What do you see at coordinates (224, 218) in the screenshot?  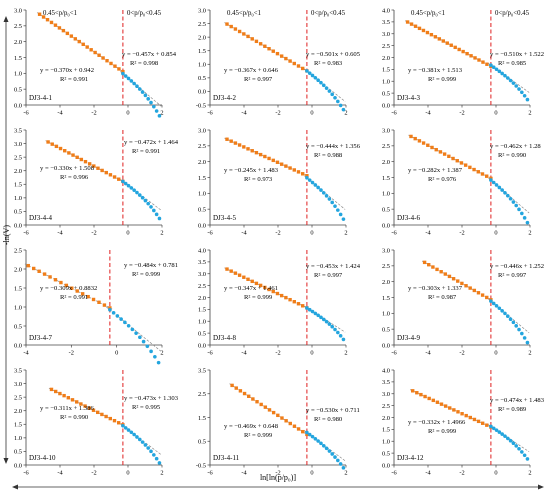 I see `sample-label: DJ3-4-5` at bounding box center [224, 218].